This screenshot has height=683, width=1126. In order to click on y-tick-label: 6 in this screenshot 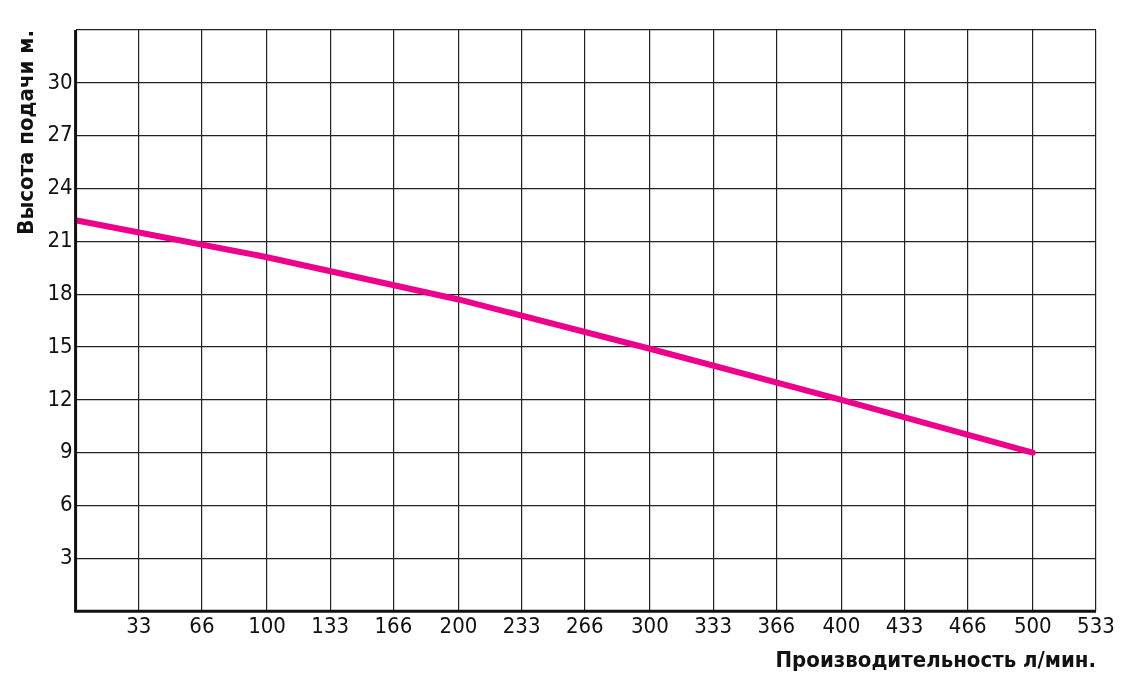, I will do `click(66, 504)`.